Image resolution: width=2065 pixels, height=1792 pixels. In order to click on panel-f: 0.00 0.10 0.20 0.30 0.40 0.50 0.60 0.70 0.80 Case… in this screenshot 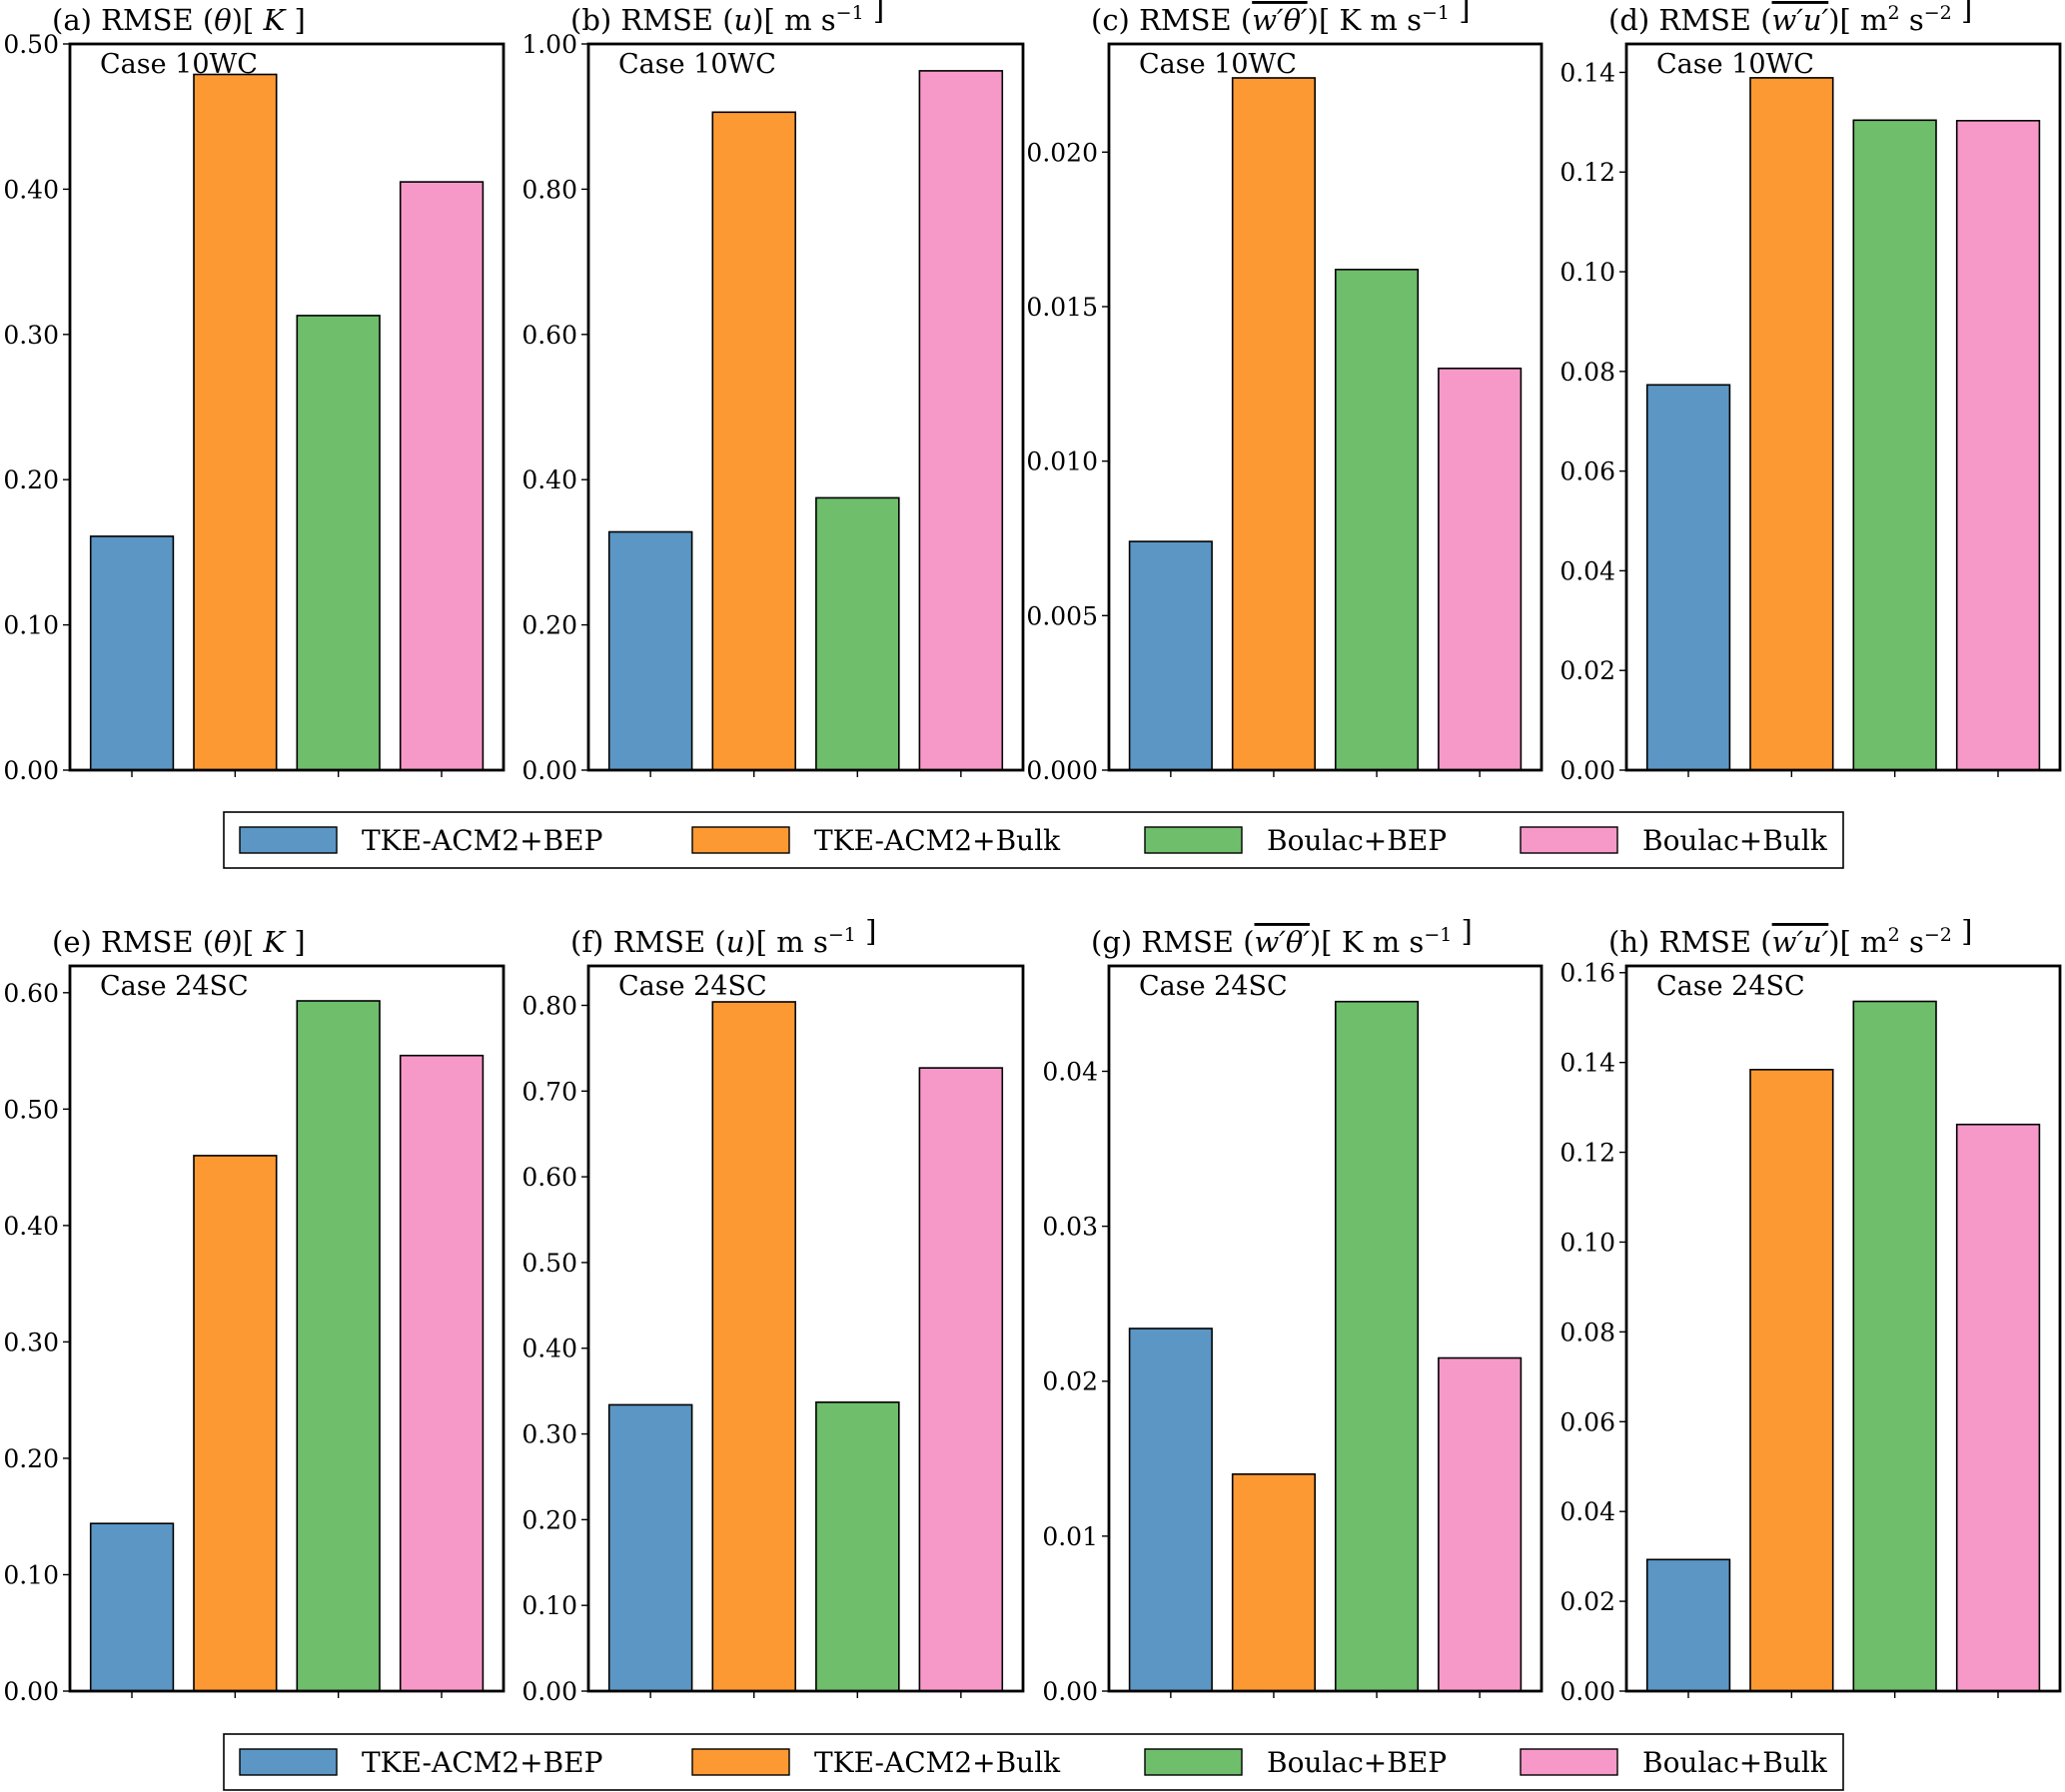, I will do `click(773, 1310)`.